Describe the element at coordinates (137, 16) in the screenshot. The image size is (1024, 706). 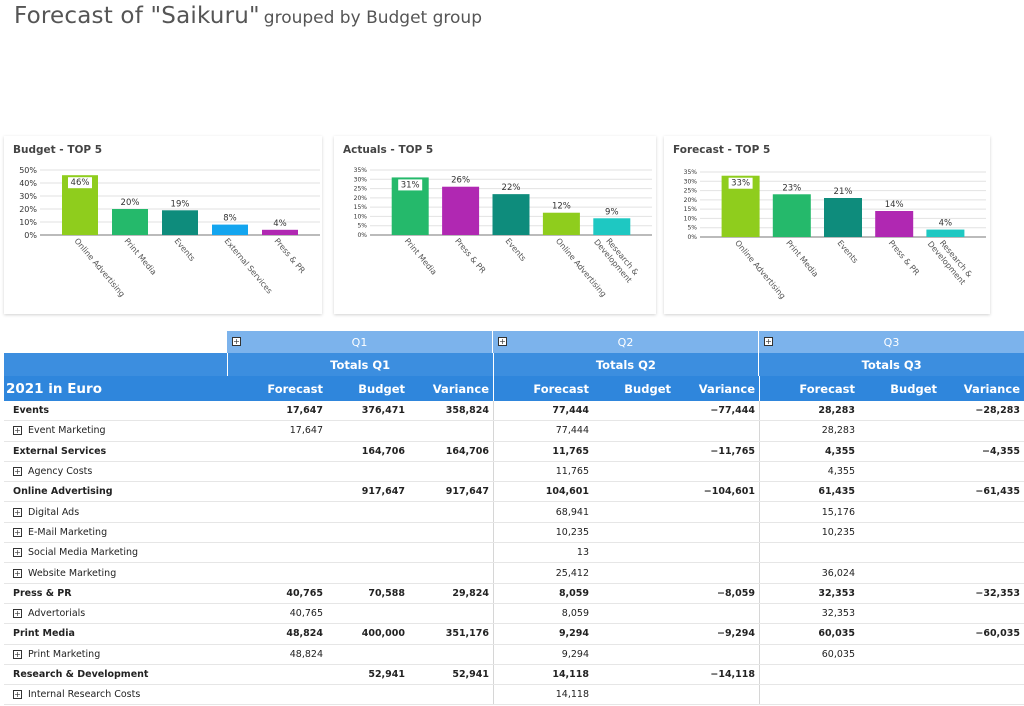
I see `page-title-main: Forecast of "Saikuru"` at that location.